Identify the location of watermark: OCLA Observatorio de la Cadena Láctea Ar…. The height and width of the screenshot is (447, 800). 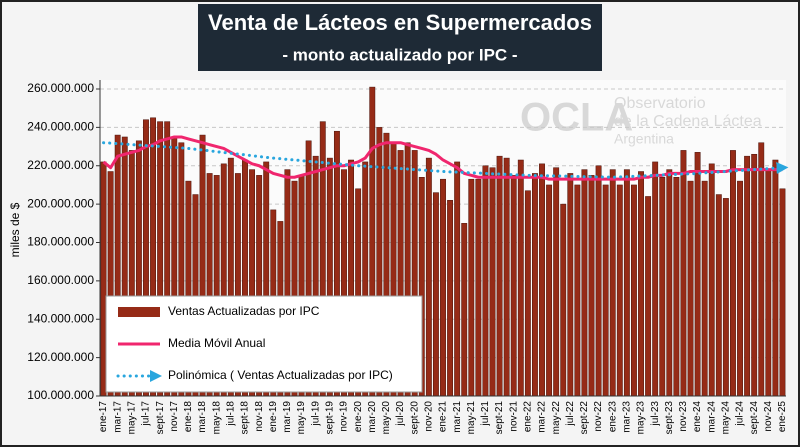
(641, 120).